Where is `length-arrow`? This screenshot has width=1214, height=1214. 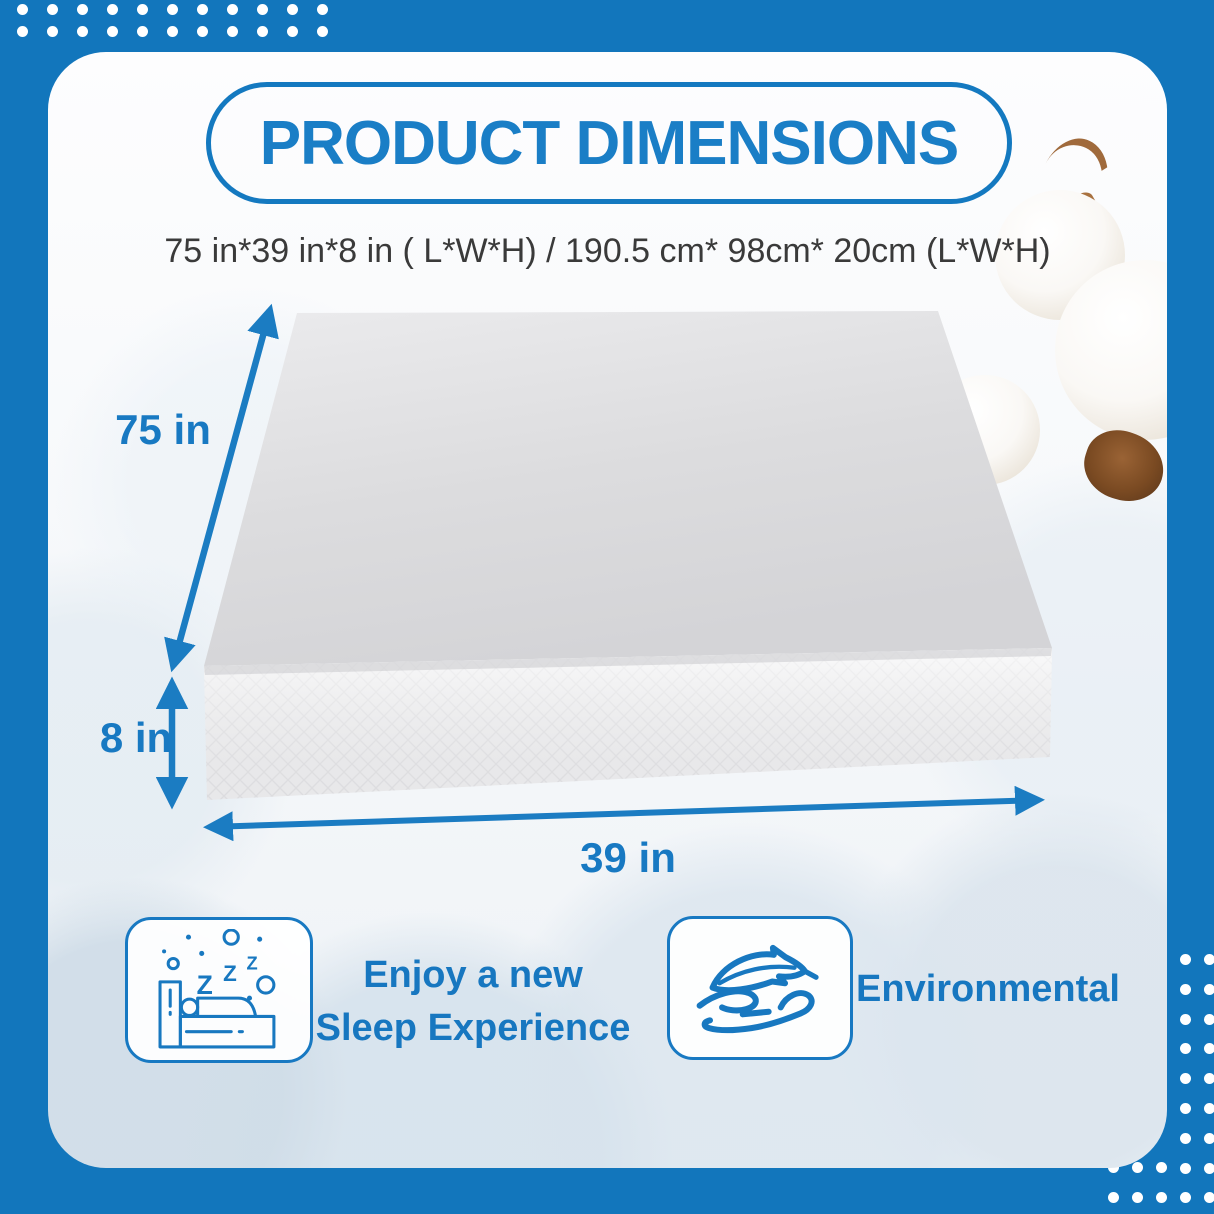 length-arrow is located at coordinates (221, 488).